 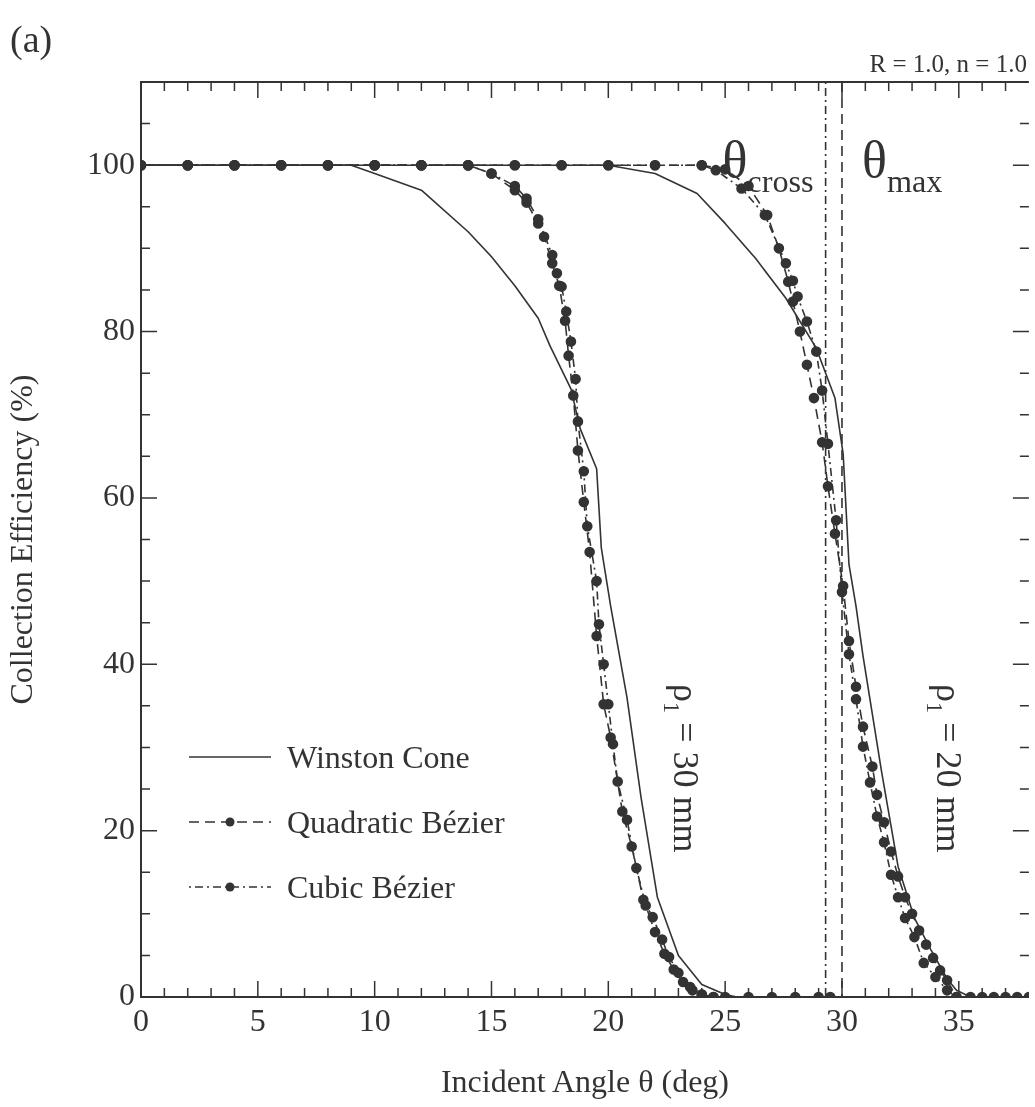 What do you see at coordinates (20, 539) in the screenshot?
I see `y-axis-title: Collection Efficiency (%)` at bounding box center [20, 539].